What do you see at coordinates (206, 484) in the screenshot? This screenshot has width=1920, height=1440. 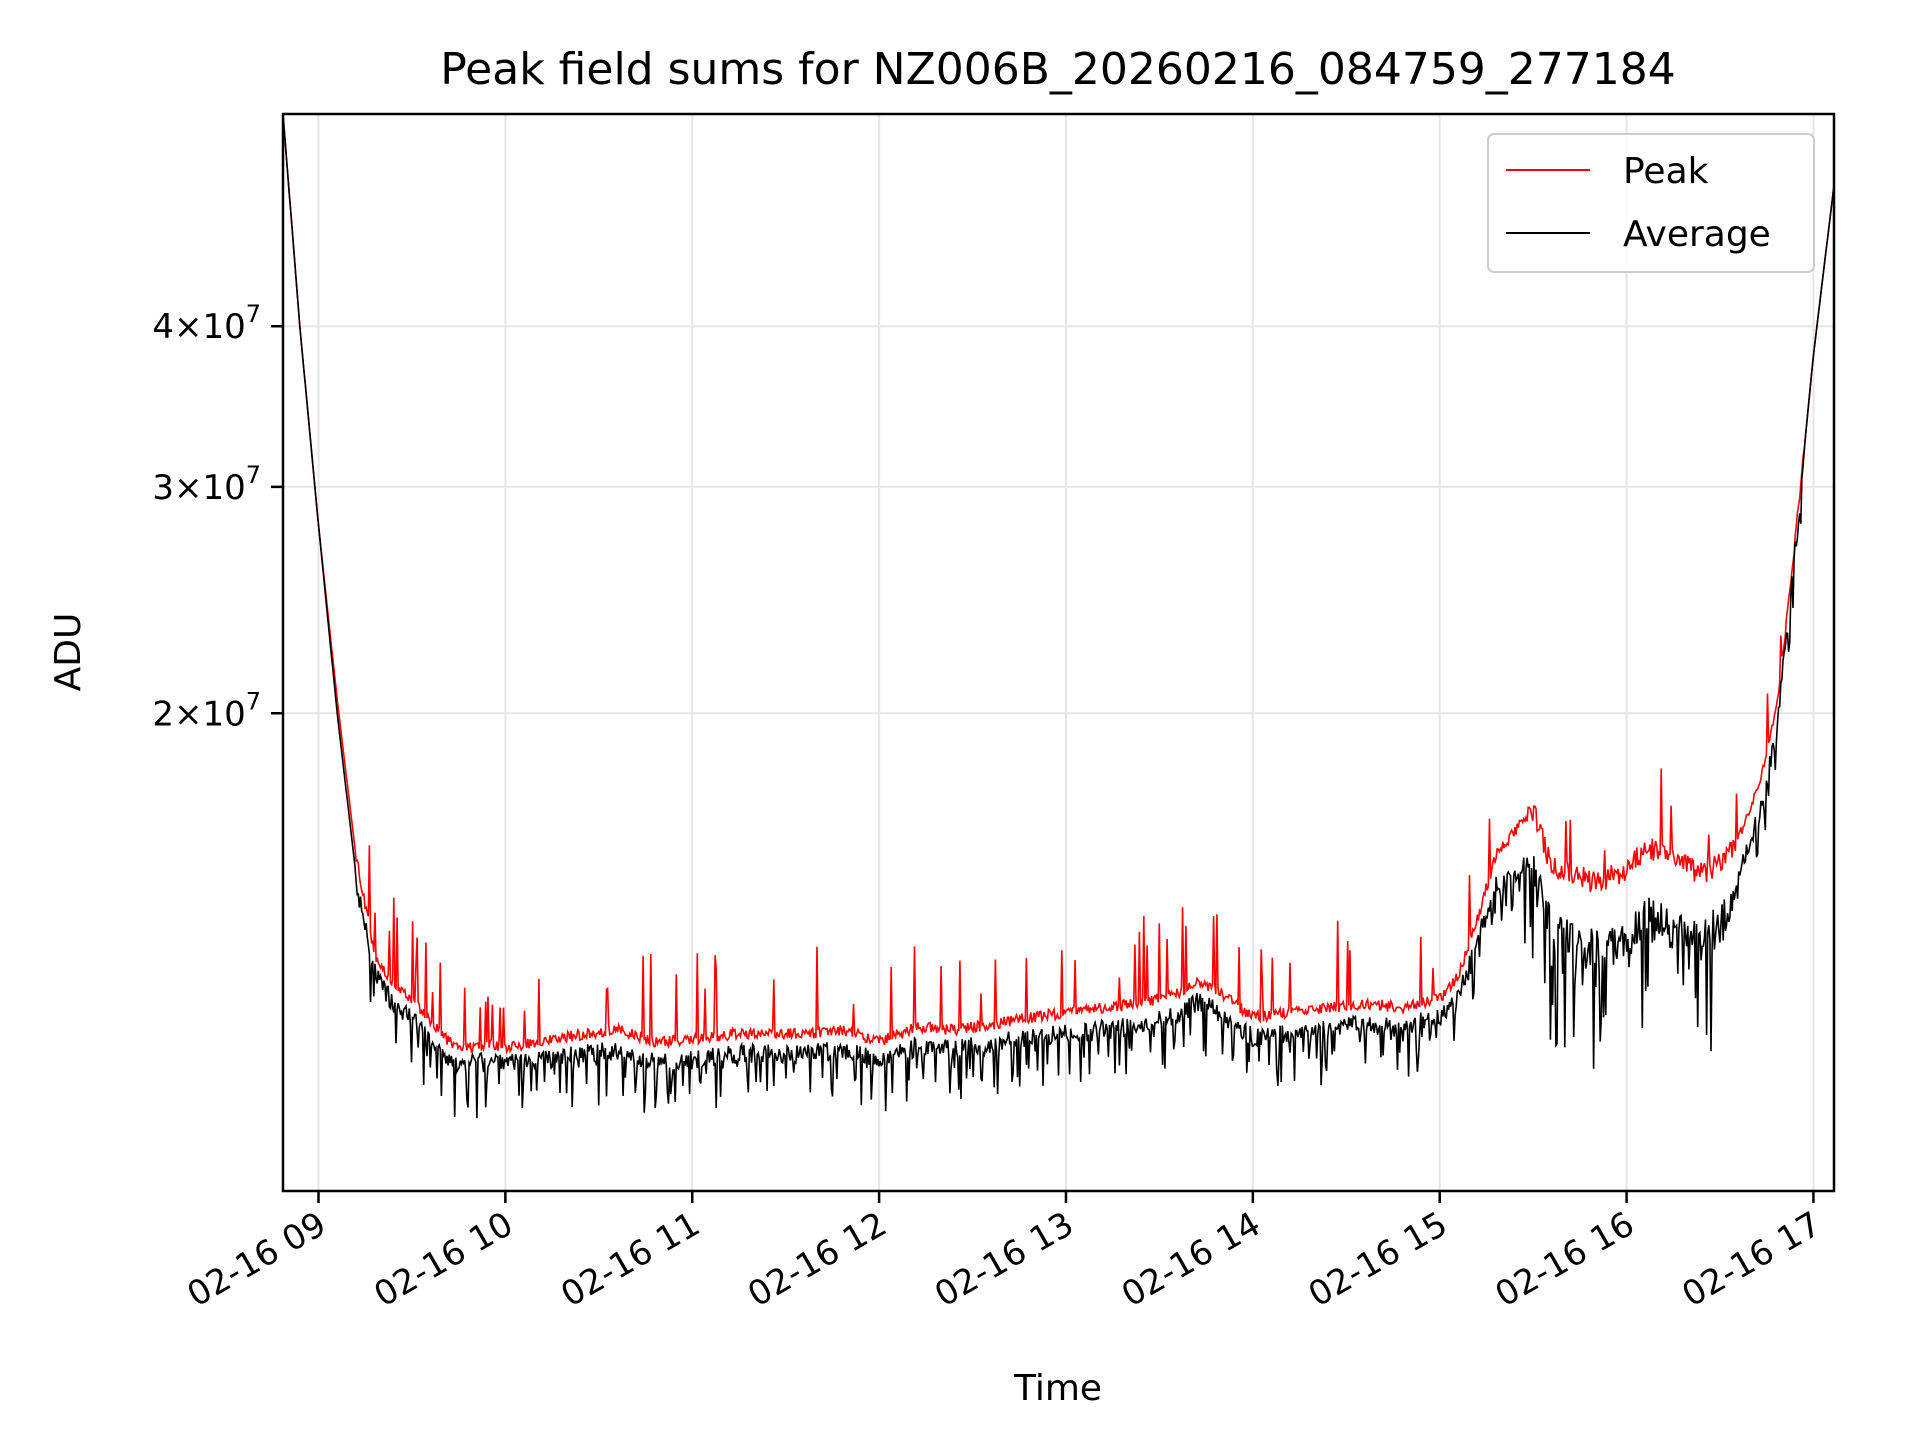 I see `y-tick-label: 3×107` at bounding box center [206, 484].